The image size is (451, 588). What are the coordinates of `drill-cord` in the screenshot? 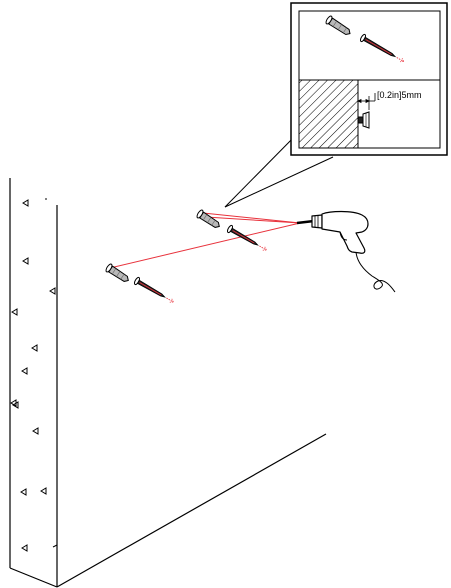 It's located at (375, 272).